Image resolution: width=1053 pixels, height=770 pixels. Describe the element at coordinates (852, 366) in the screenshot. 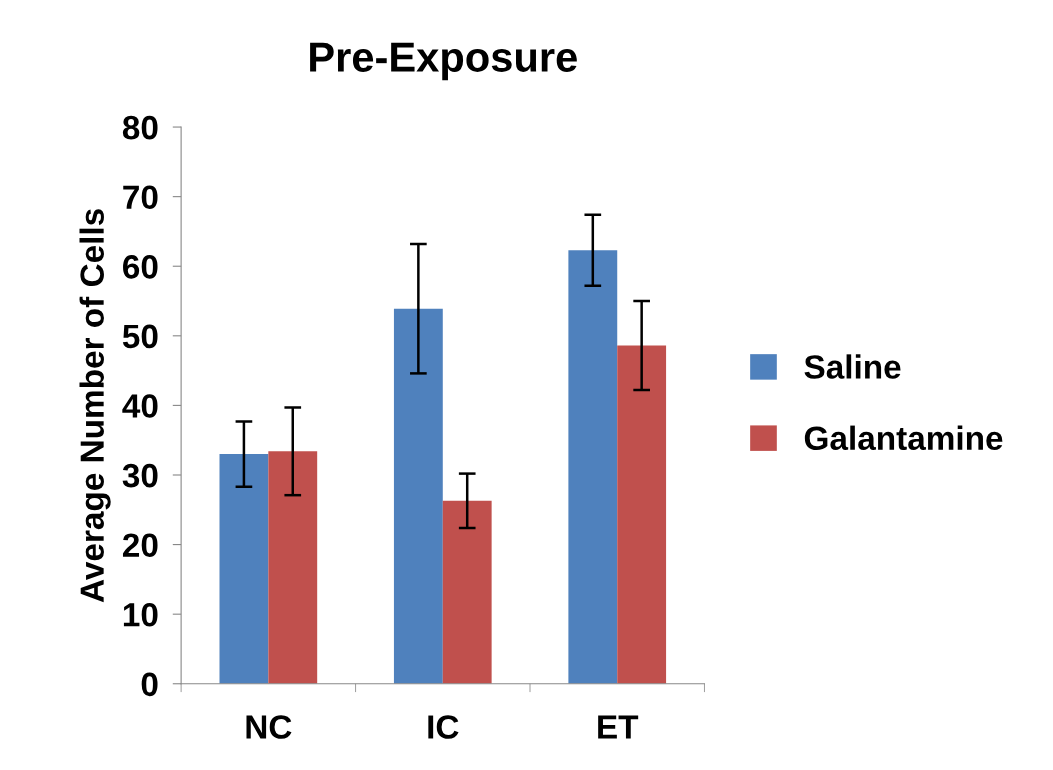

I see `legend-label: Saline` at that location.